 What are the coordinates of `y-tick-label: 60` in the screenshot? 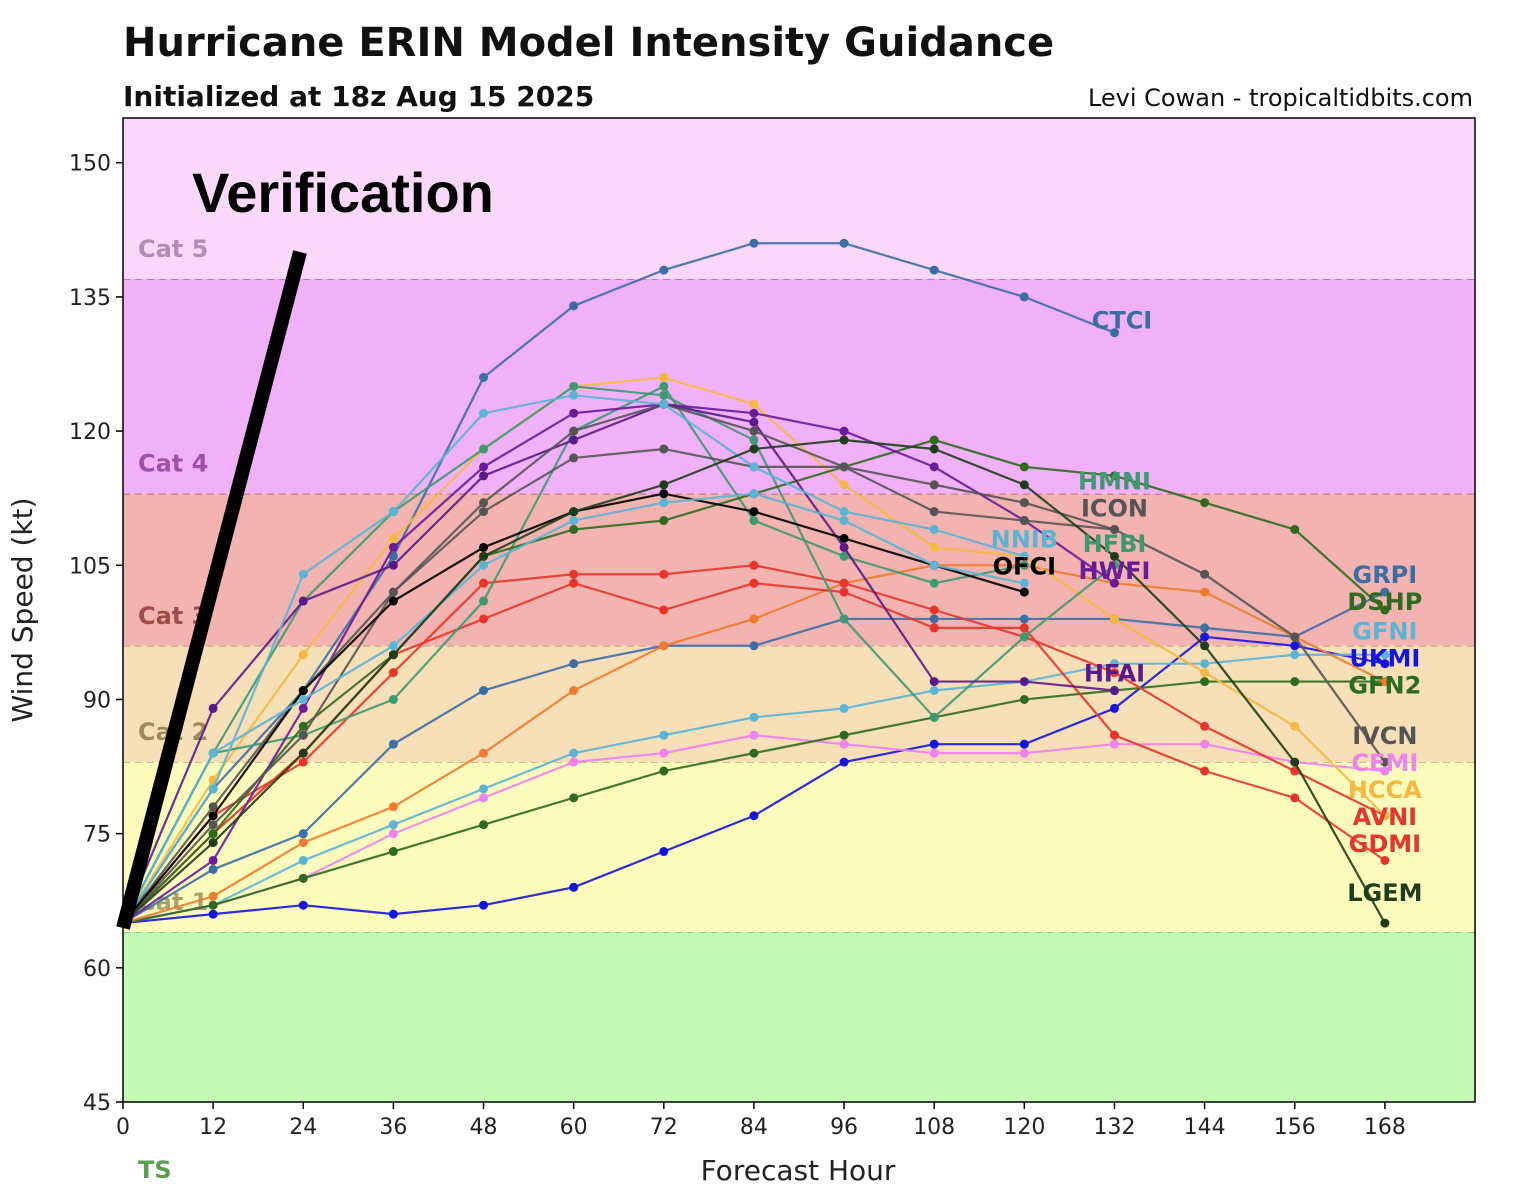 It's located at (97, 969).